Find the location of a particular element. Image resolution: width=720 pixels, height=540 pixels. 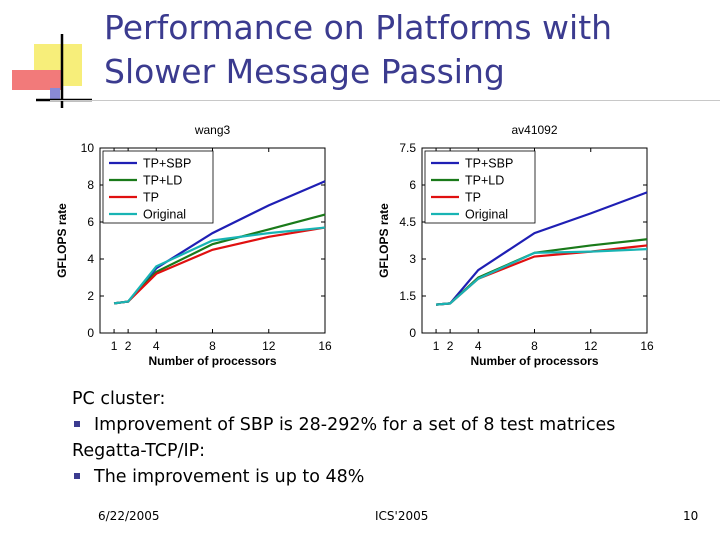

bullet-line-pc-cluster: PC cluster: is located at coordinates (343, 399).